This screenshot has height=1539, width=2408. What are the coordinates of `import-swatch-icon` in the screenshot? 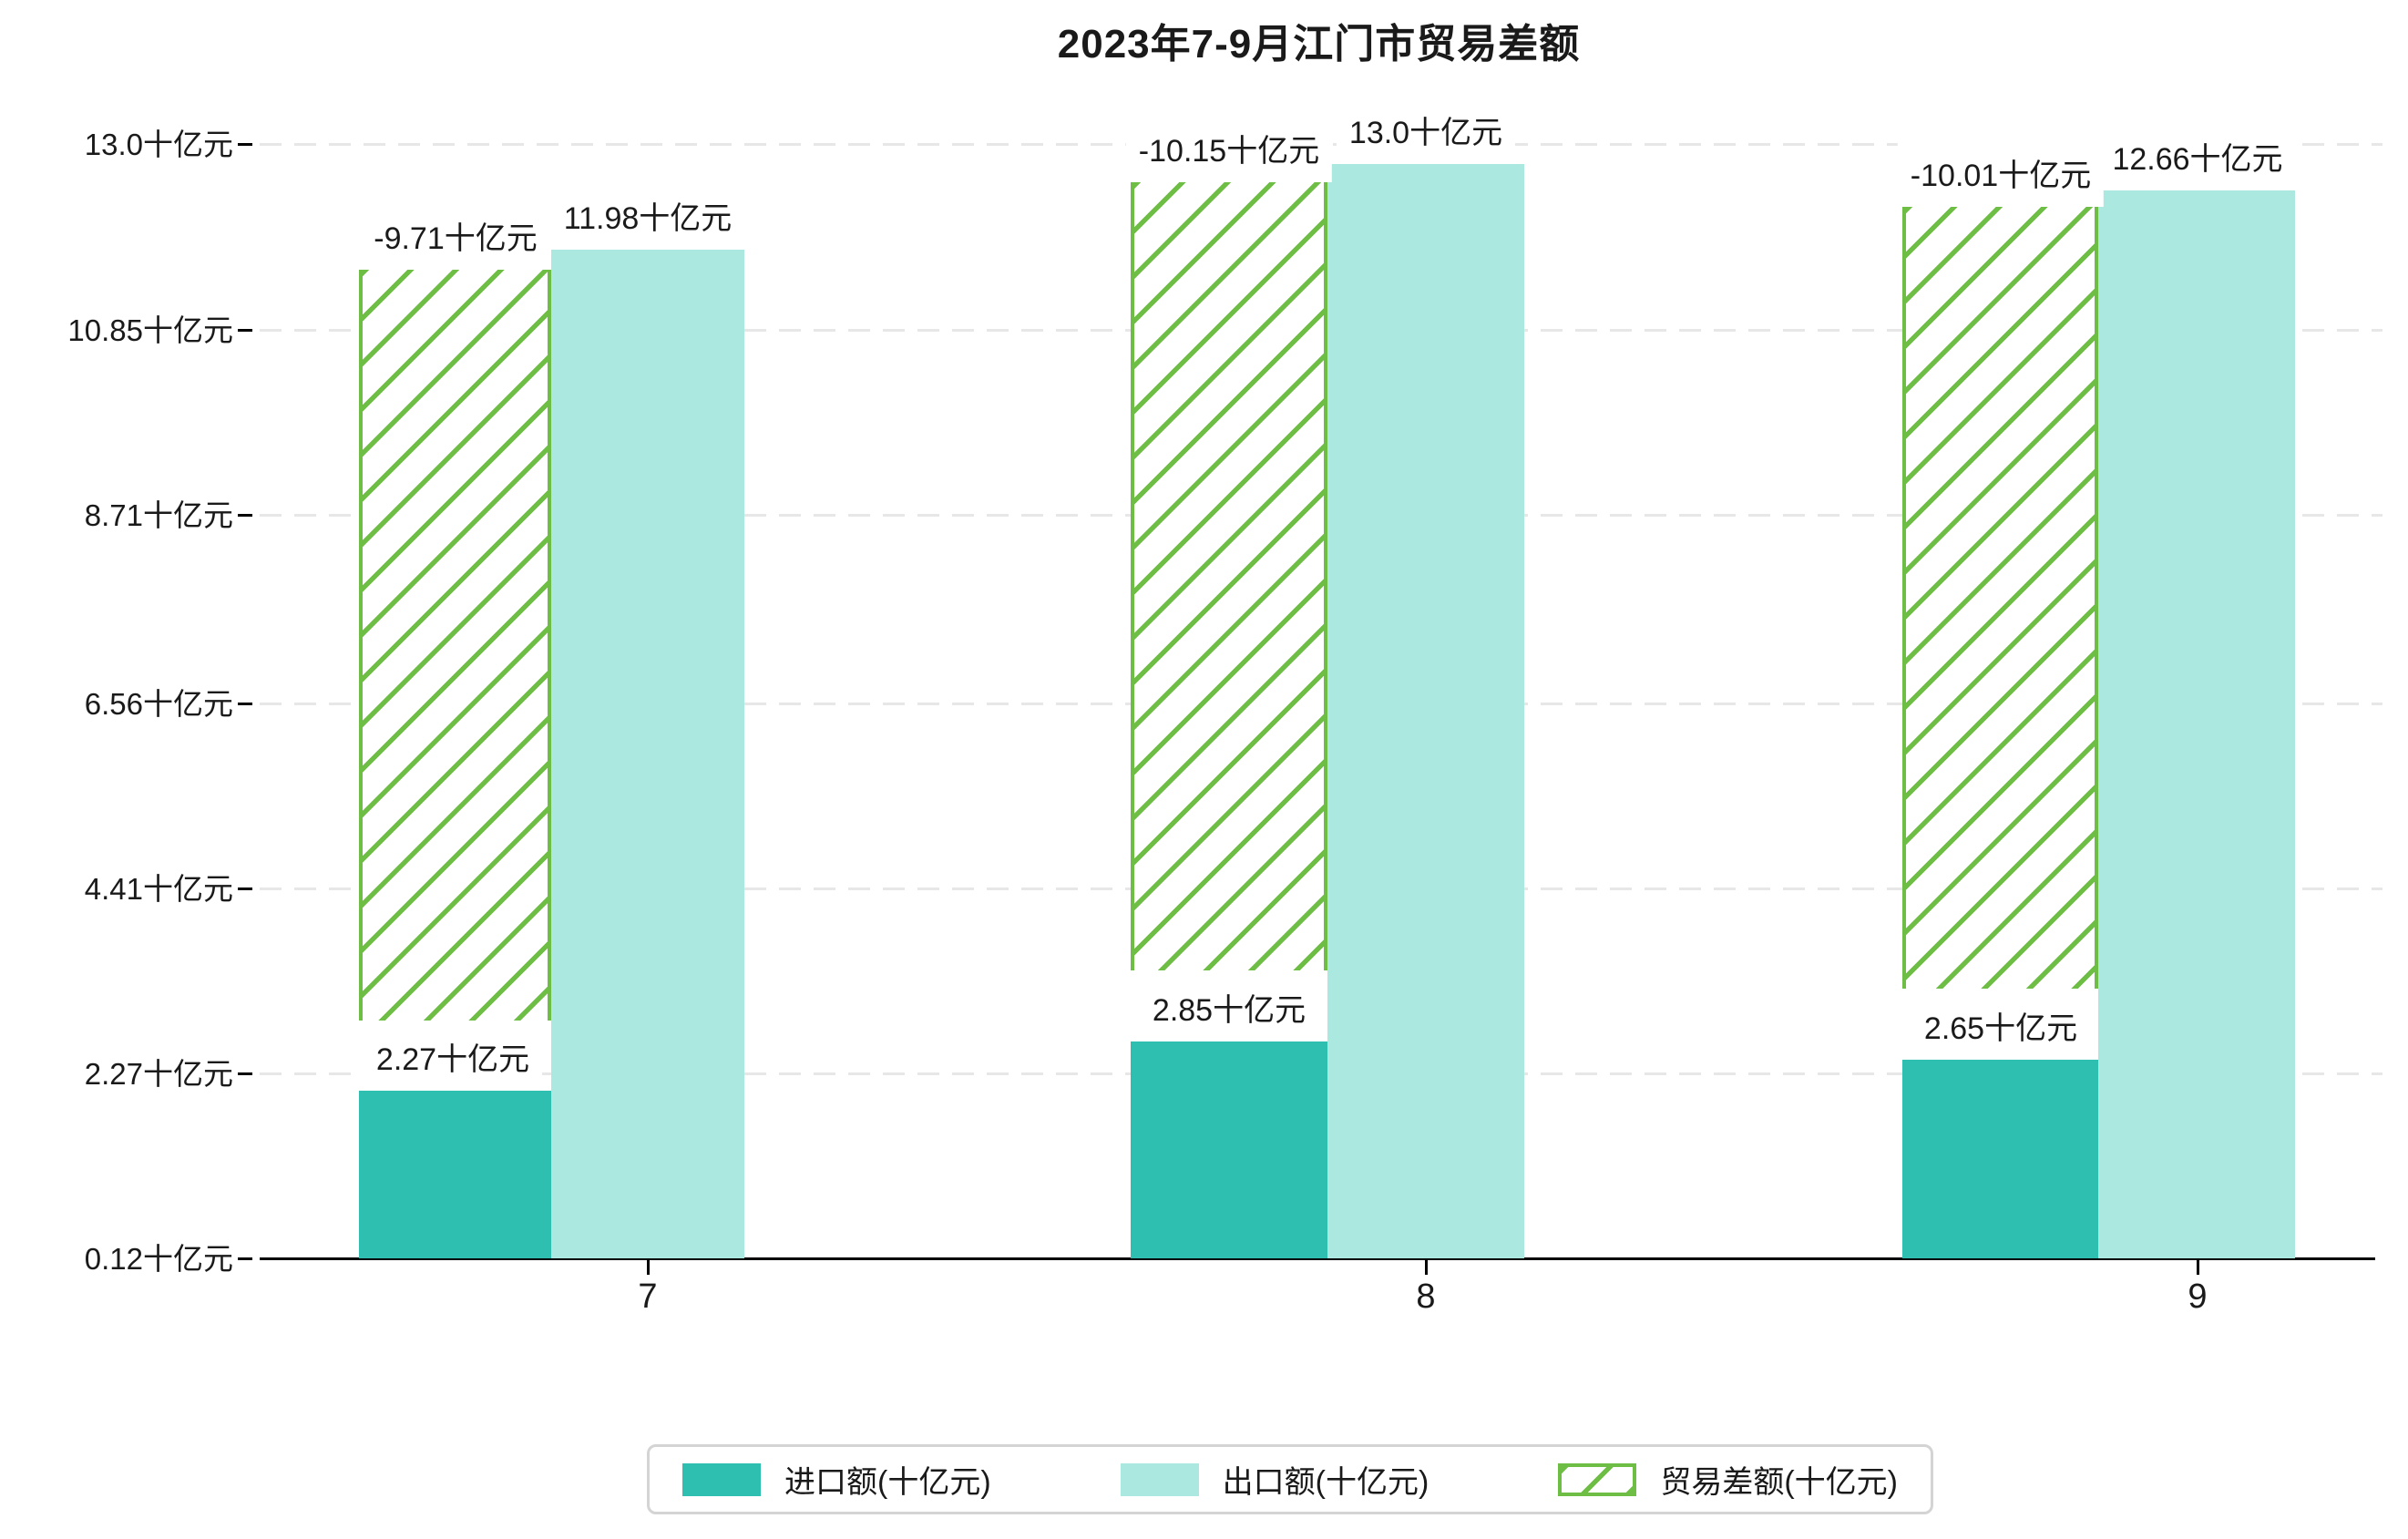 It's located at (721, 1479).